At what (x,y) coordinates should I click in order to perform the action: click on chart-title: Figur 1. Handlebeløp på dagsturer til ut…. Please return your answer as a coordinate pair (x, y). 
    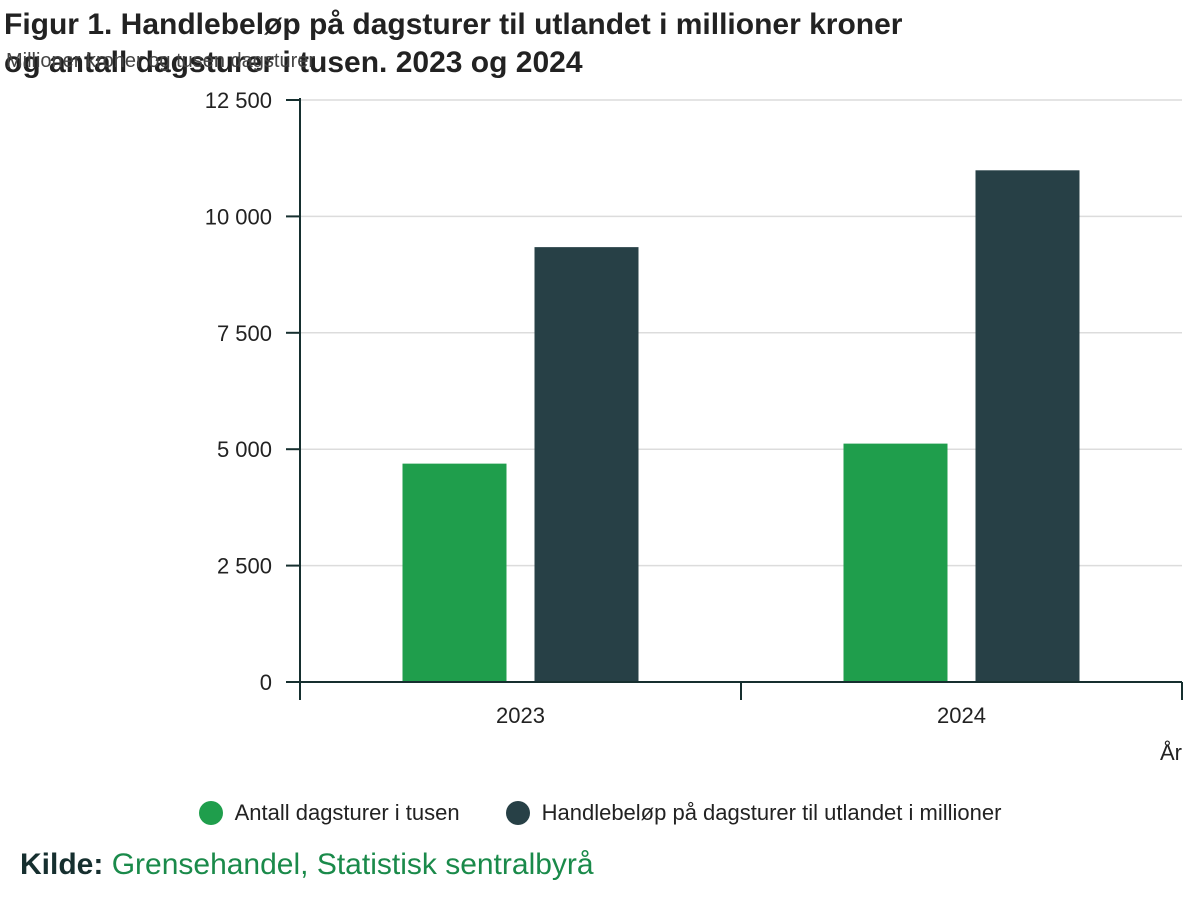
    Looking at the image, I should click on (453, 43).